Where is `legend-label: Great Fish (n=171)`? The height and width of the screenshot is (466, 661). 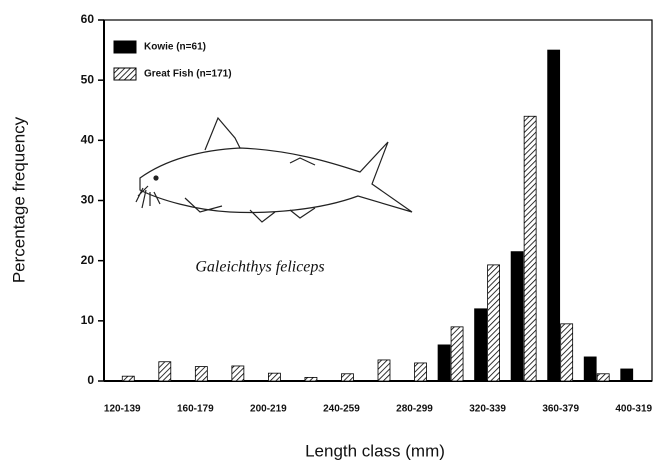
legend-label: Great Fish (n=171) is located at coordinates (188, 74).